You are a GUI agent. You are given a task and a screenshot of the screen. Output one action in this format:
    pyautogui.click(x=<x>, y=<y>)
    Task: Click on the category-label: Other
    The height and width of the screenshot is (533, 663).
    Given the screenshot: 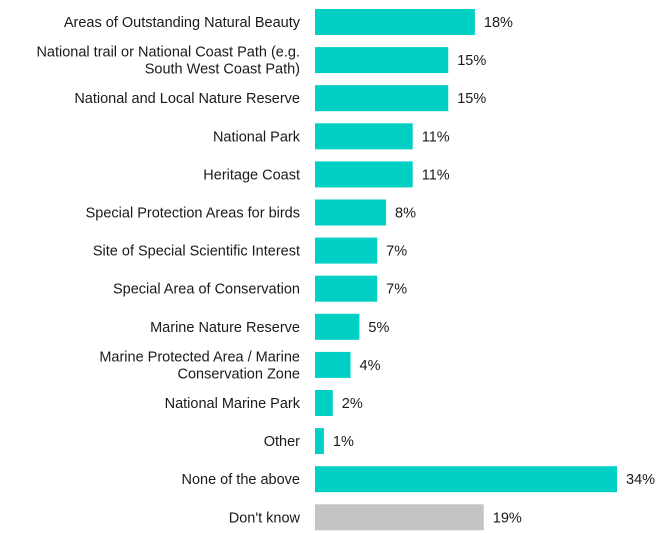 What is the action you would take?
    pyautogui.click(x=282, y=442)
    